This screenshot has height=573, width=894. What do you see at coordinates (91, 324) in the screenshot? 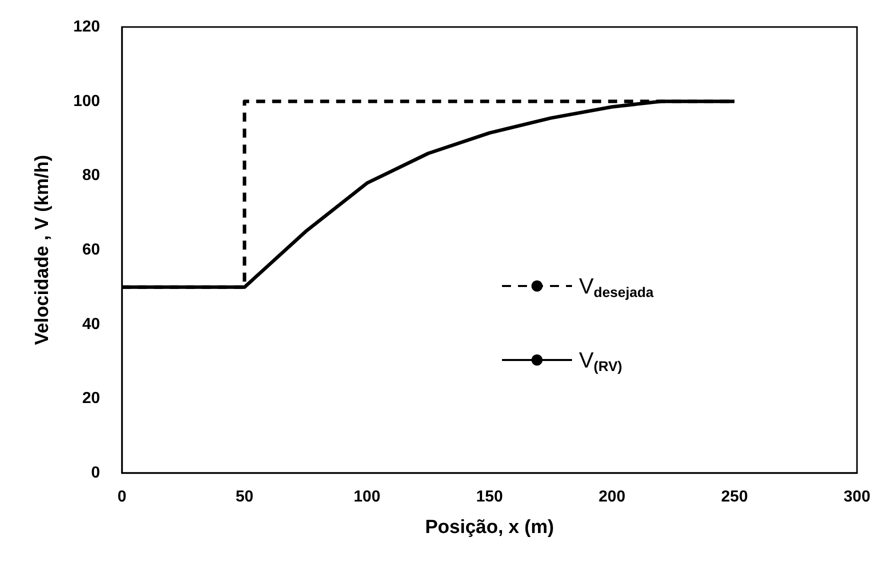
I see `y-tick-label: 40` at bounding box center [91, 324].